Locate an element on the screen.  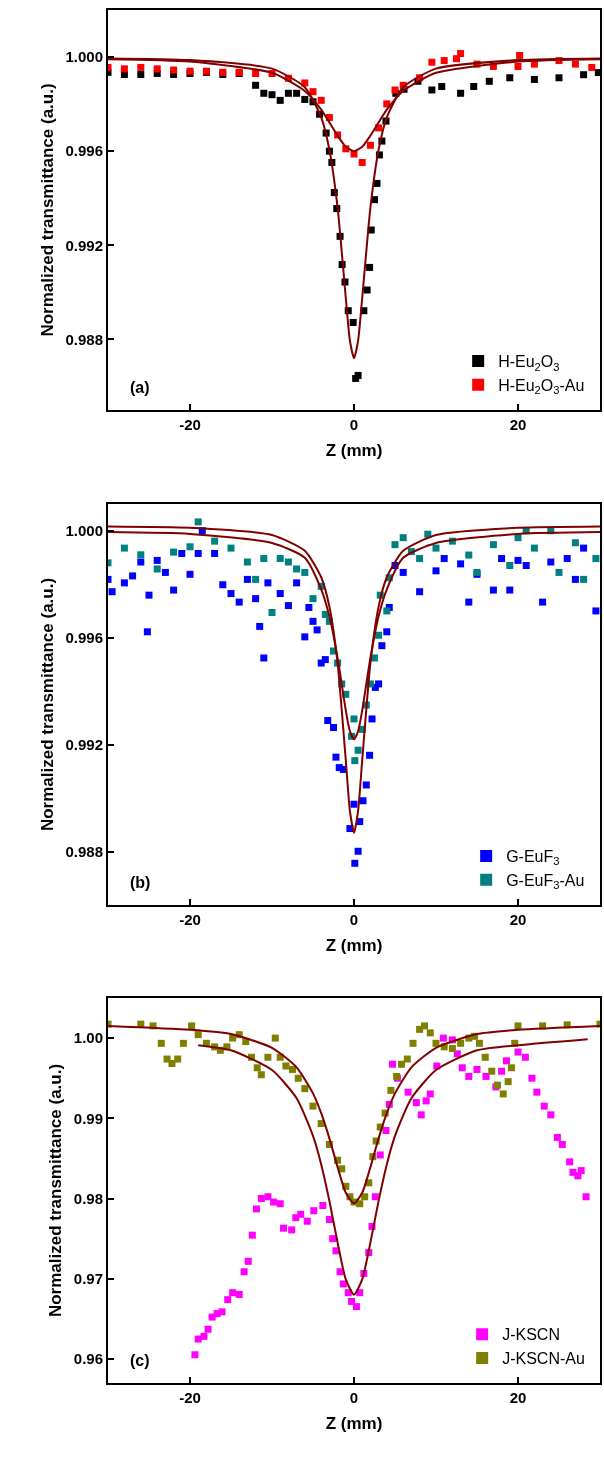
y-tick-label: 0.97 is located at coordinates (88, 1278).